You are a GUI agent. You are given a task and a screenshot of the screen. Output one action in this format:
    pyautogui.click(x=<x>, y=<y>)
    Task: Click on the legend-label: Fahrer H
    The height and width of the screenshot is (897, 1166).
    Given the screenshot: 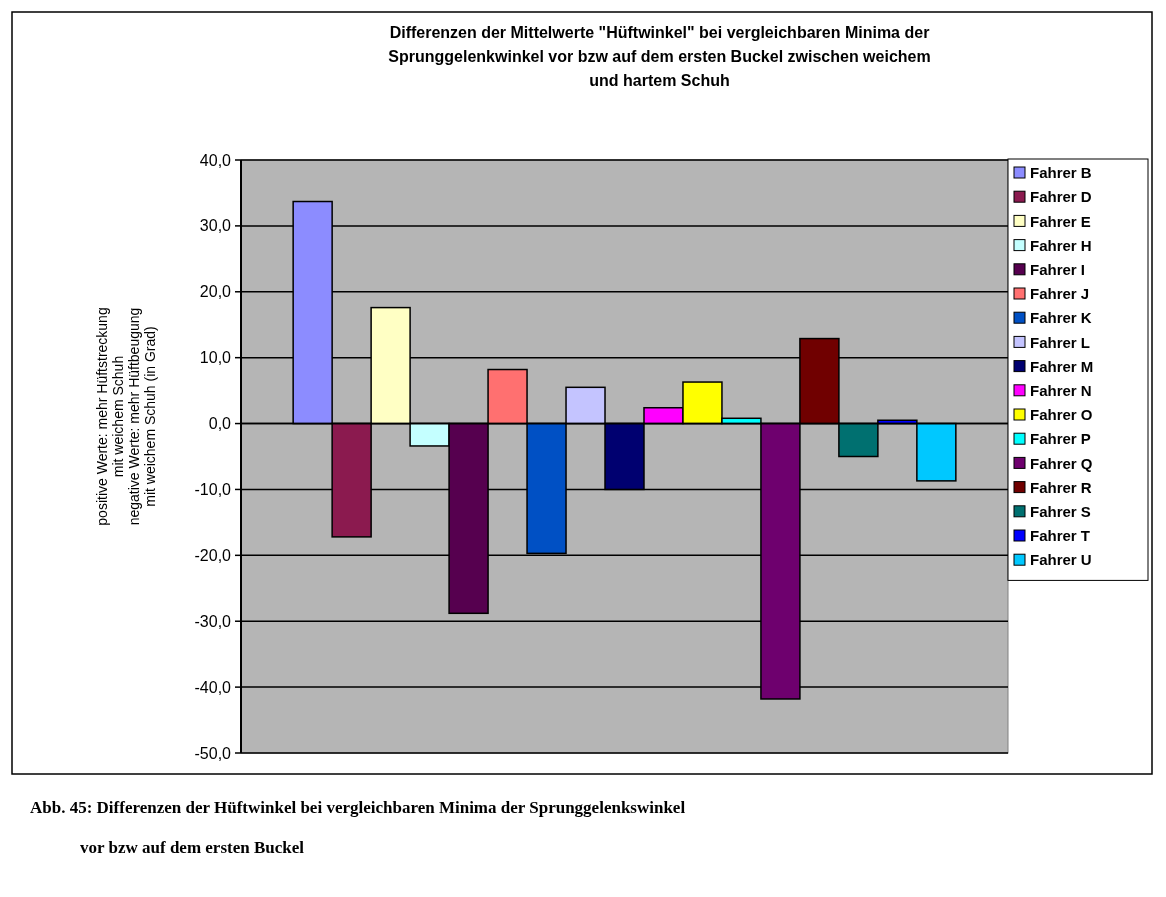 What is the action you would take?
    pyautogui.click(x=1061, y=245)
    